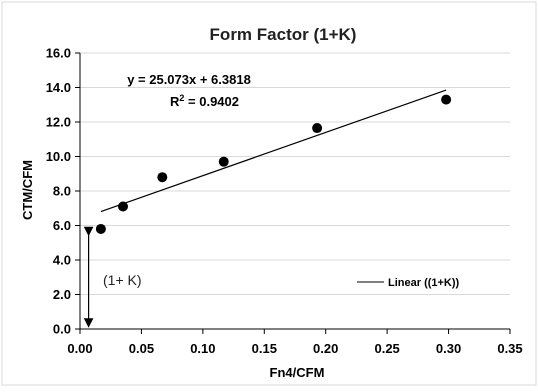  Describe the element at coordinates (62, 191) in the screenshot. I see `y-tick-label: 8.0` at that location.